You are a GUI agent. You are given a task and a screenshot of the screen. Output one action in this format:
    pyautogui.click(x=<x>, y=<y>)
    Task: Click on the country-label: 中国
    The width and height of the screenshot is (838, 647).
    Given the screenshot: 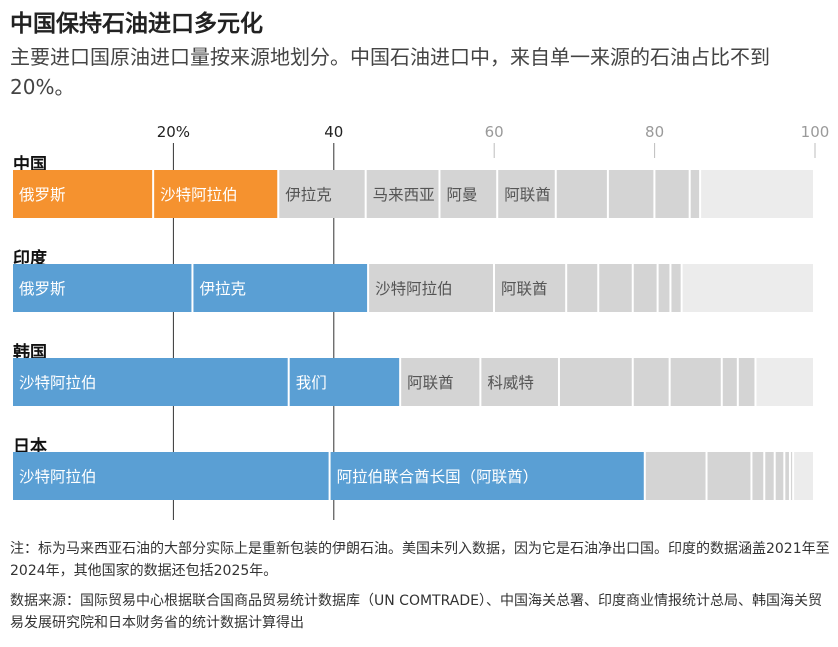 What is the action you would take?
    pyautogui.click(x=30, y=164)
    